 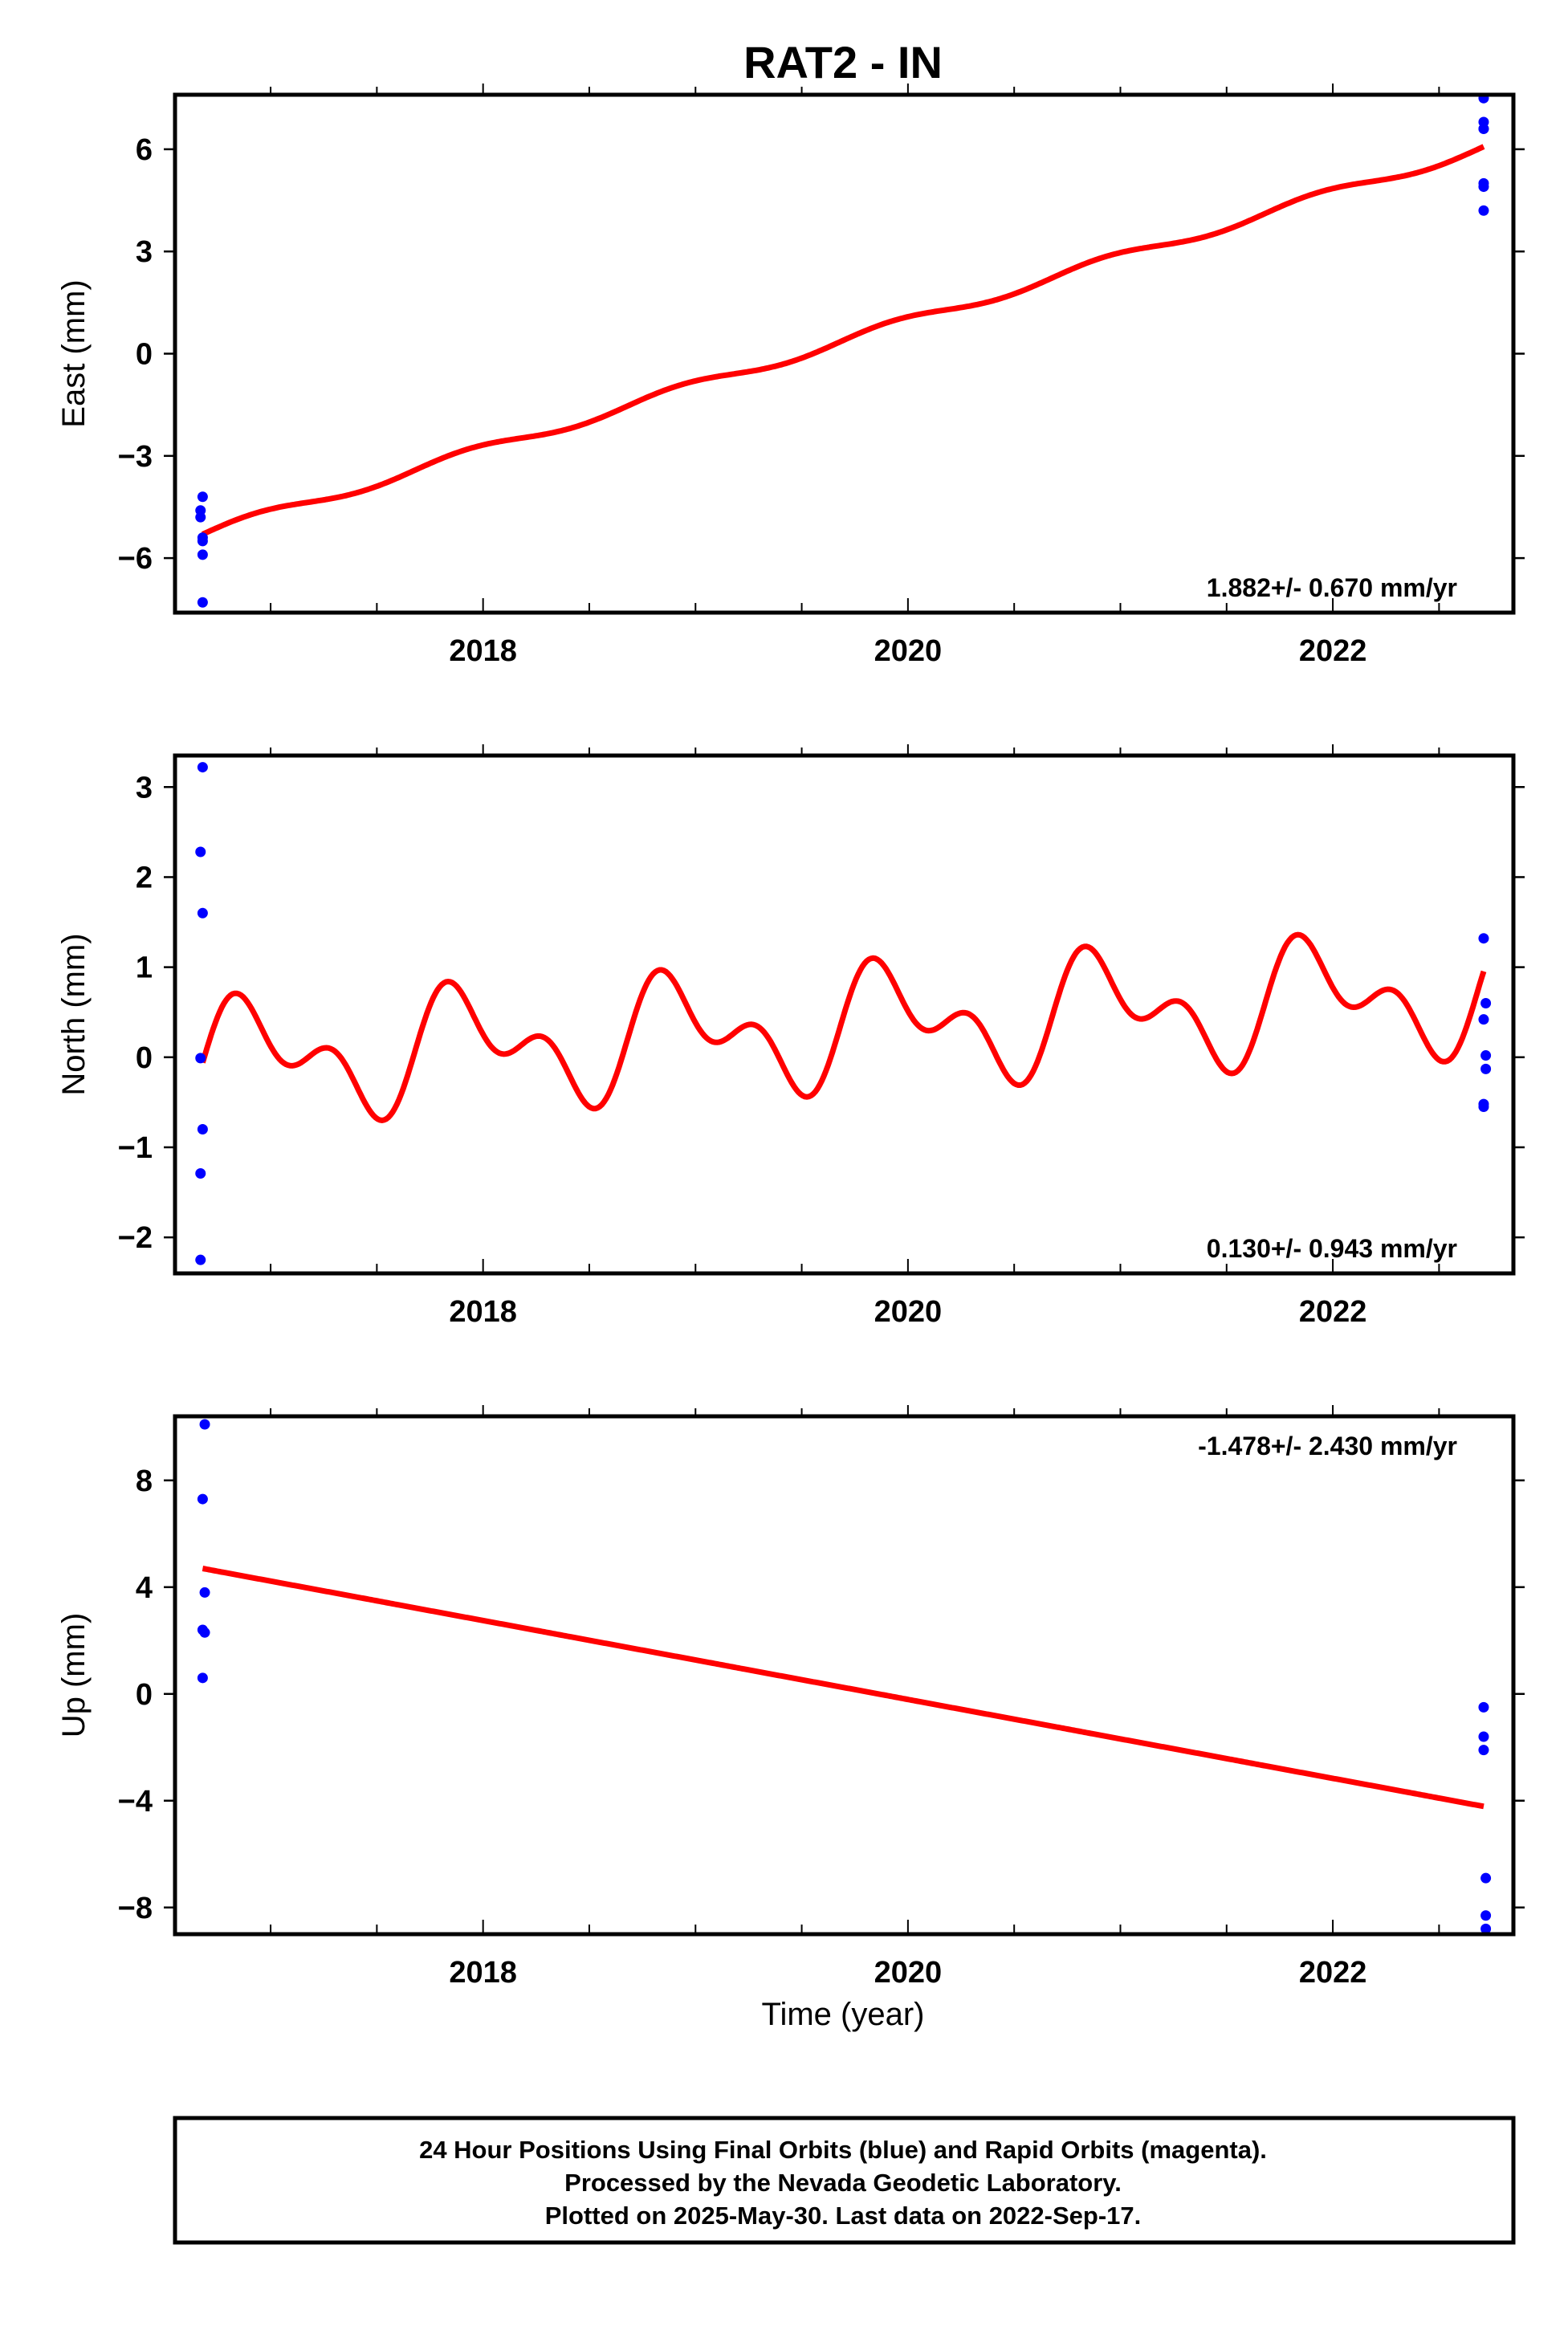 What do you see at coordinates (74, 1014) in the screenshot?
I see `y-axis-label: North (mm)` at bounding box center [74, 1014].